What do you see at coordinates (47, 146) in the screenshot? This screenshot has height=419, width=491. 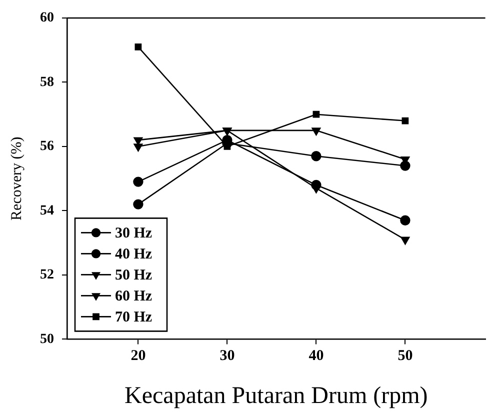 I see `y-tick-label: 56` at bounding box center [47, 146].